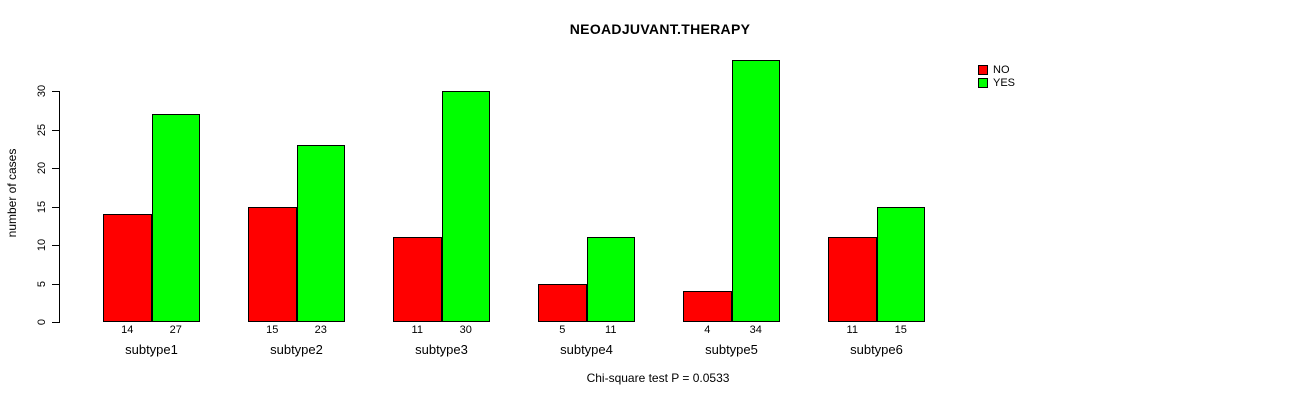 The width and height of the screenshot is (1290, 400). Describe the element at coordinates (42, 322) in the screenshot. I see `y-axis-tick-label: 0` at that location.